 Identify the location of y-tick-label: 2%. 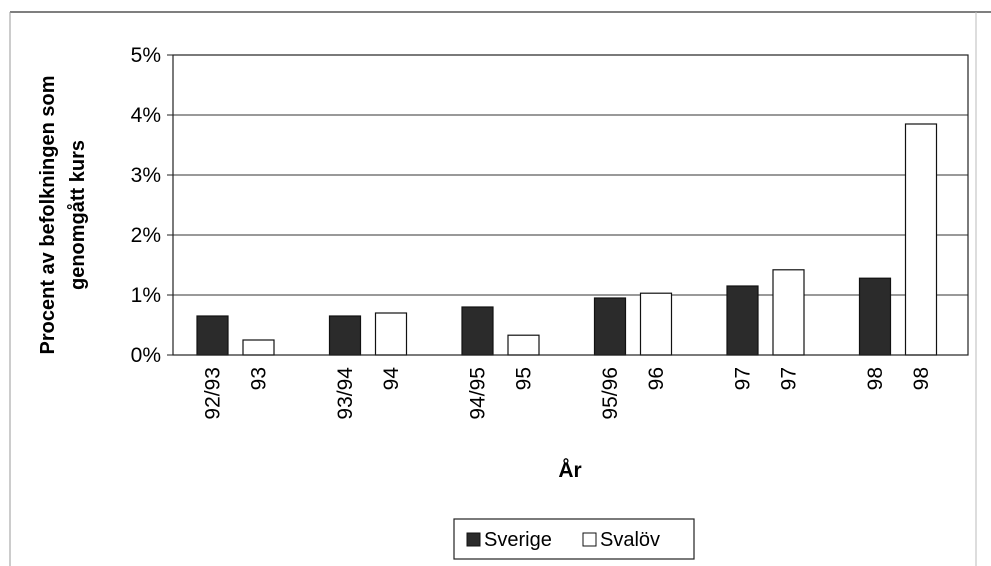
(146, 235).